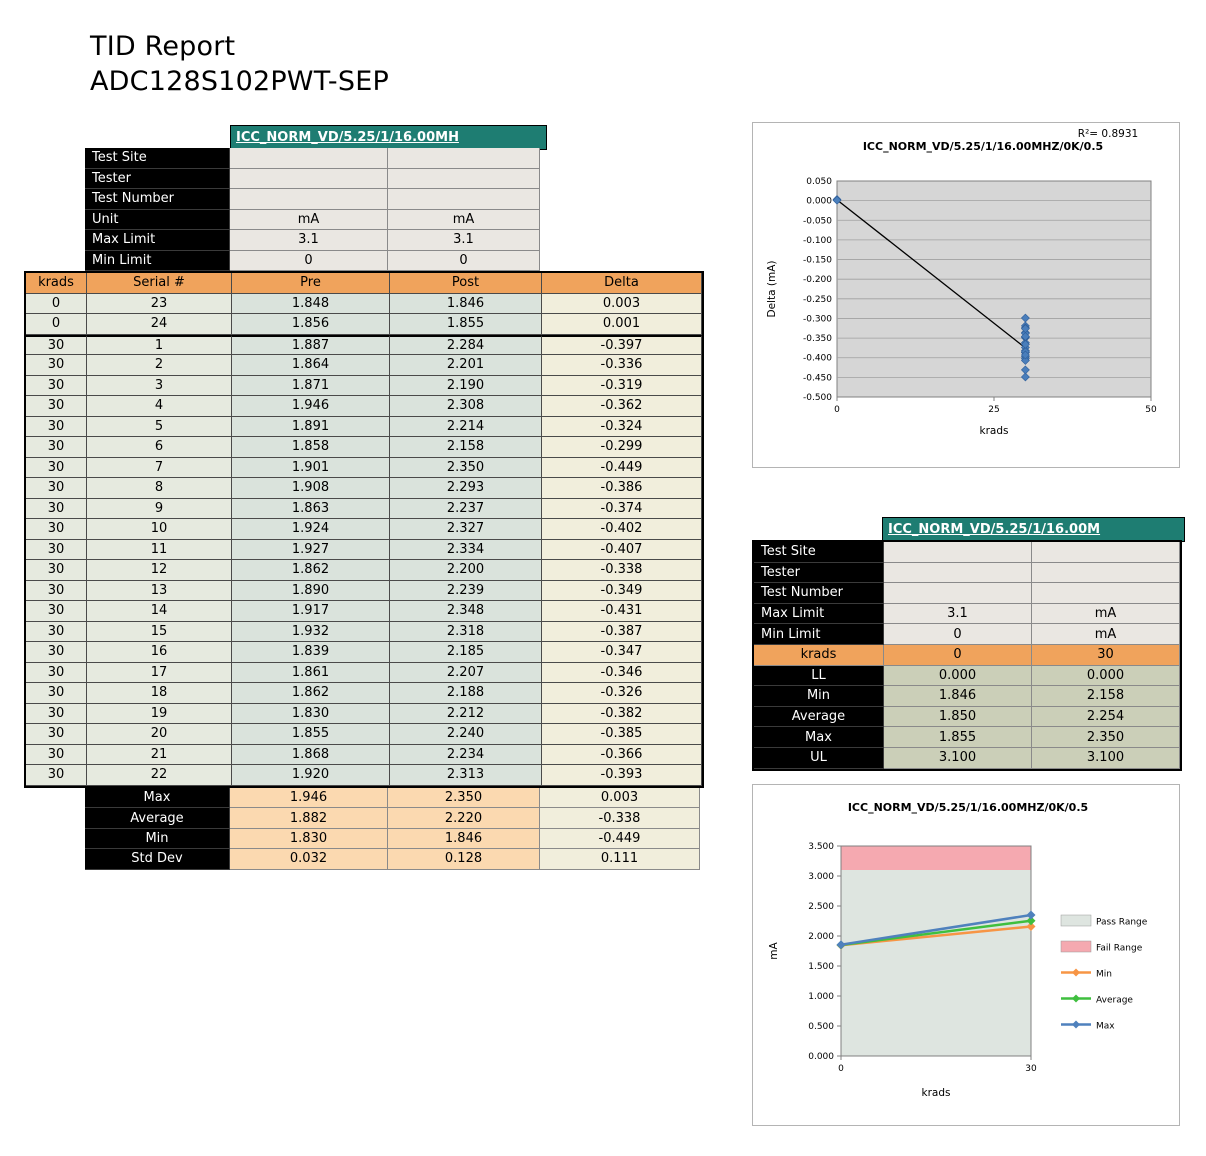 This screenshot has width=1206, height=1156. What do you see at coordinates (774, 950) in the screenshot?
I see `y-axis-label: mA` at bounding box center [774, 950].